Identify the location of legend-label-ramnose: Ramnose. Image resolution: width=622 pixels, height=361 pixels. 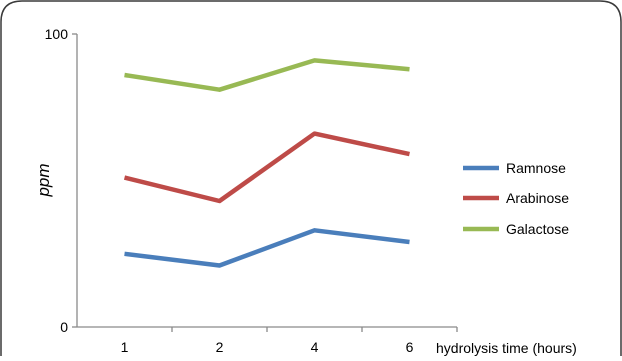
(536, 168).